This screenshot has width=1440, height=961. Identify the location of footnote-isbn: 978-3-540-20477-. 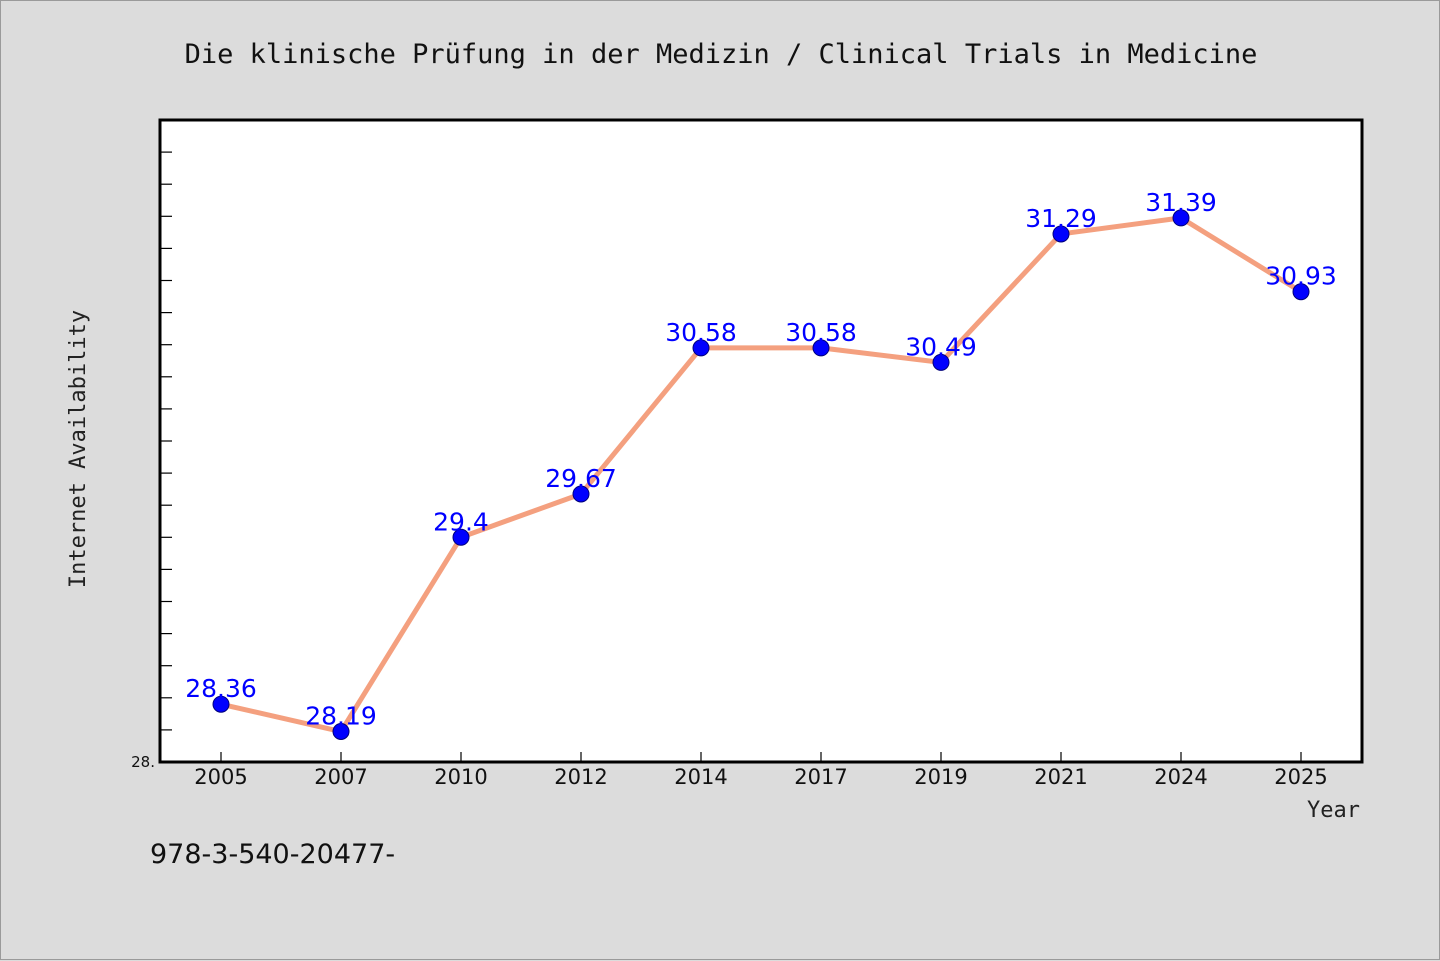
(272, 854).